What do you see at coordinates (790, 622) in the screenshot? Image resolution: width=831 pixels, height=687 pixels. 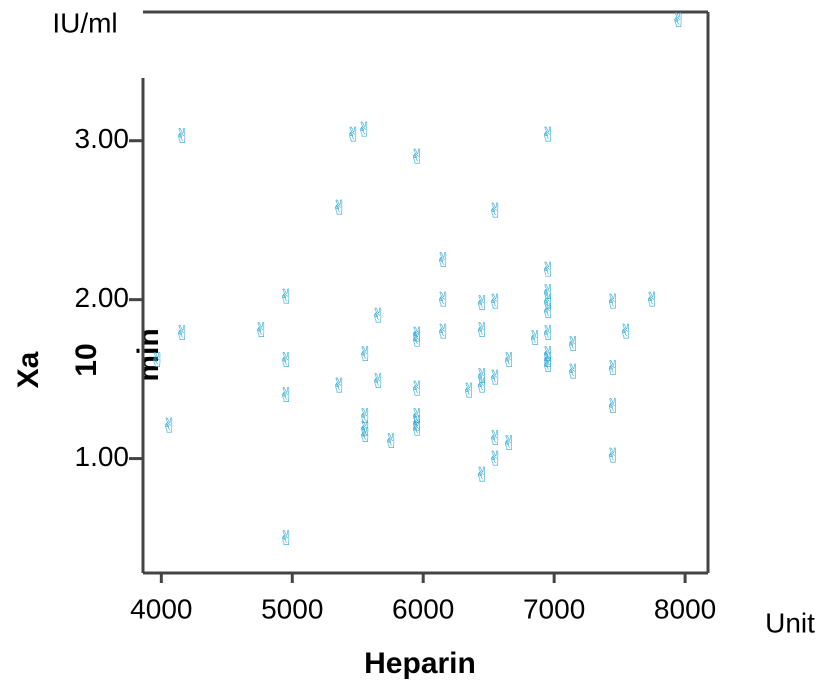 I see `x-unit: Unit` at bounding box center [790, 622].